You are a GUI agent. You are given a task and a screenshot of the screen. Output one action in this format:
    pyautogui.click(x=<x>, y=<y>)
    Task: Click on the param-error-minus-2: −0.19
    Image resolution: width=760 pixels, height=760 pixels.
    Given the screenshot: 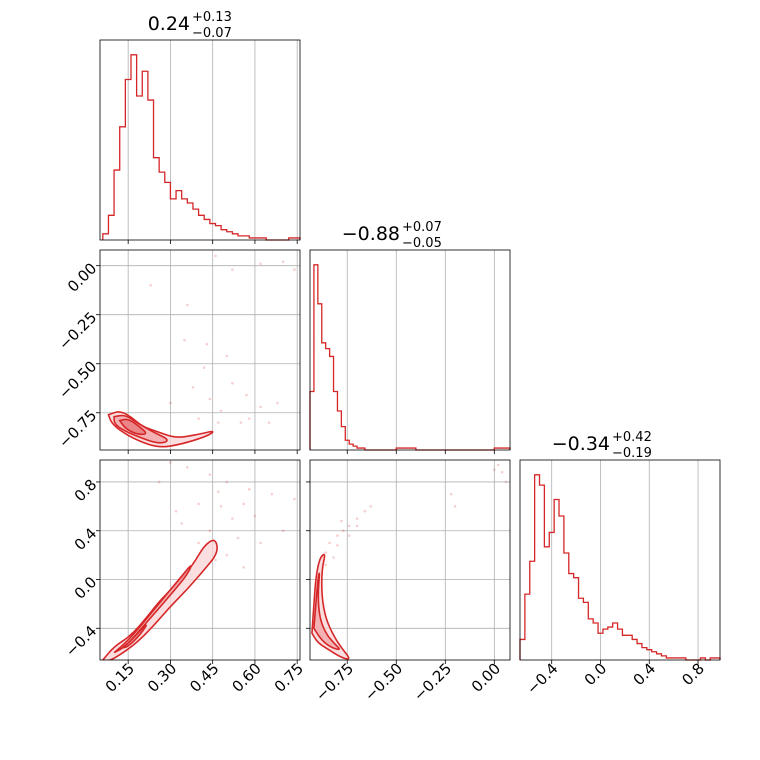 What is the action you would take?
    pyautogui.click(x=632, y=453)
    